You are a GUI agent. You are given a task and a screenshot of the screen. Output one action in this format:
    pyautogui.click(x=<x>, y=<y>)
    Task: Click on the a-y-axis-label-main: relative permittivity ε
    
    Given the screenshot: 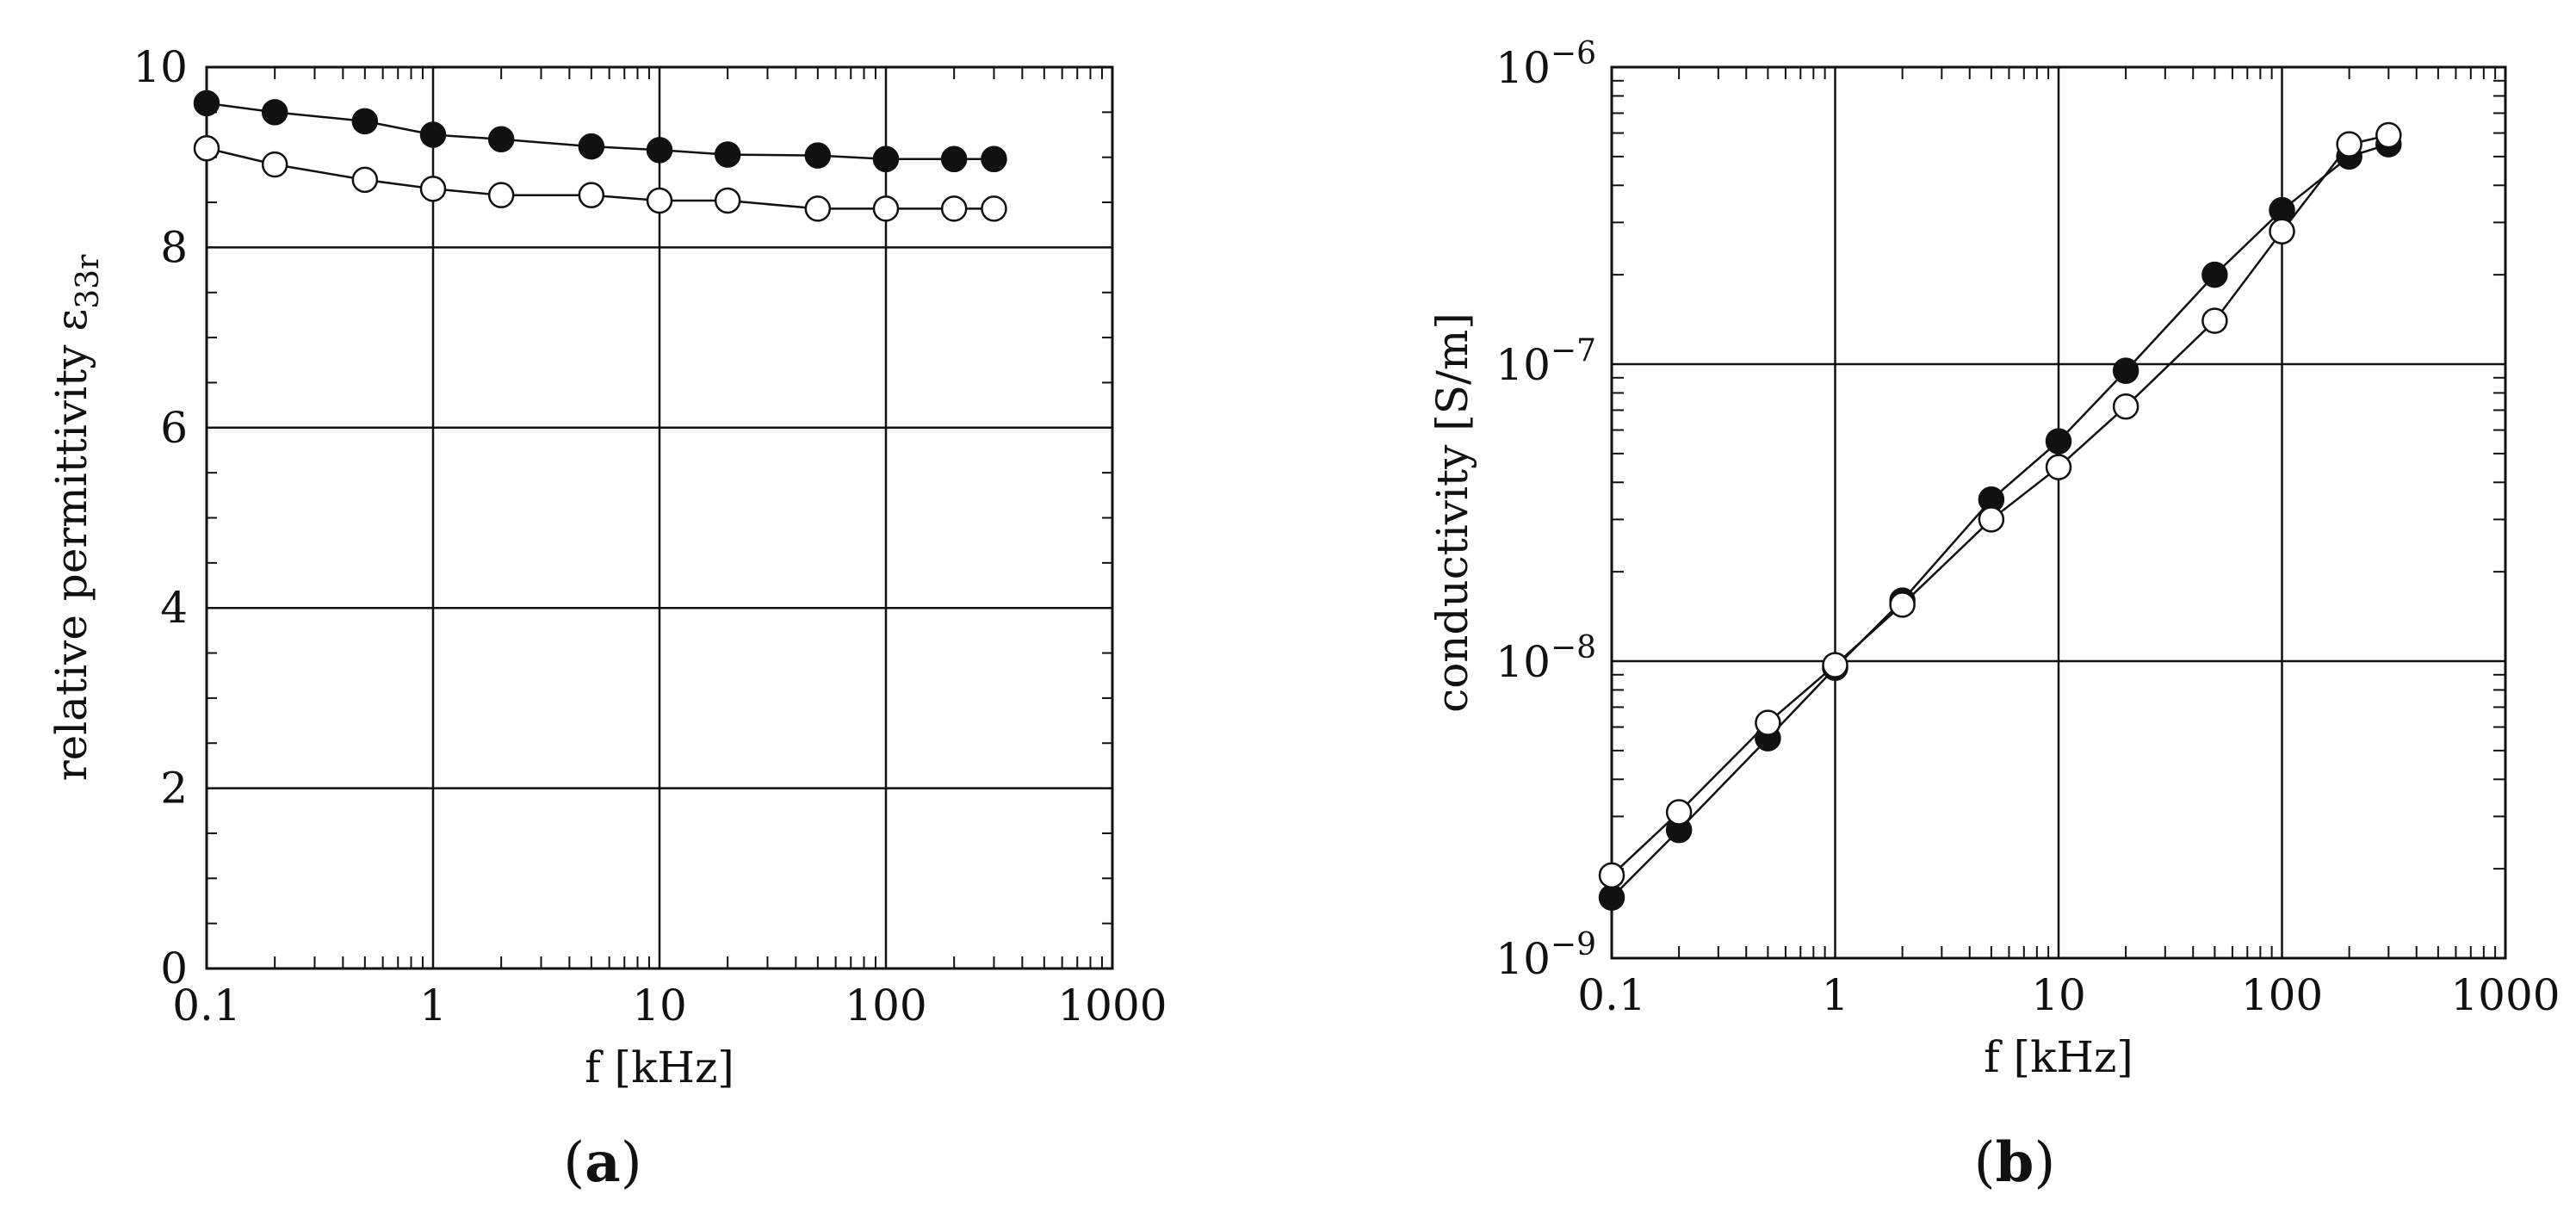 What is the action you would take?
    pyautogui.click(x=71, y=545)
    